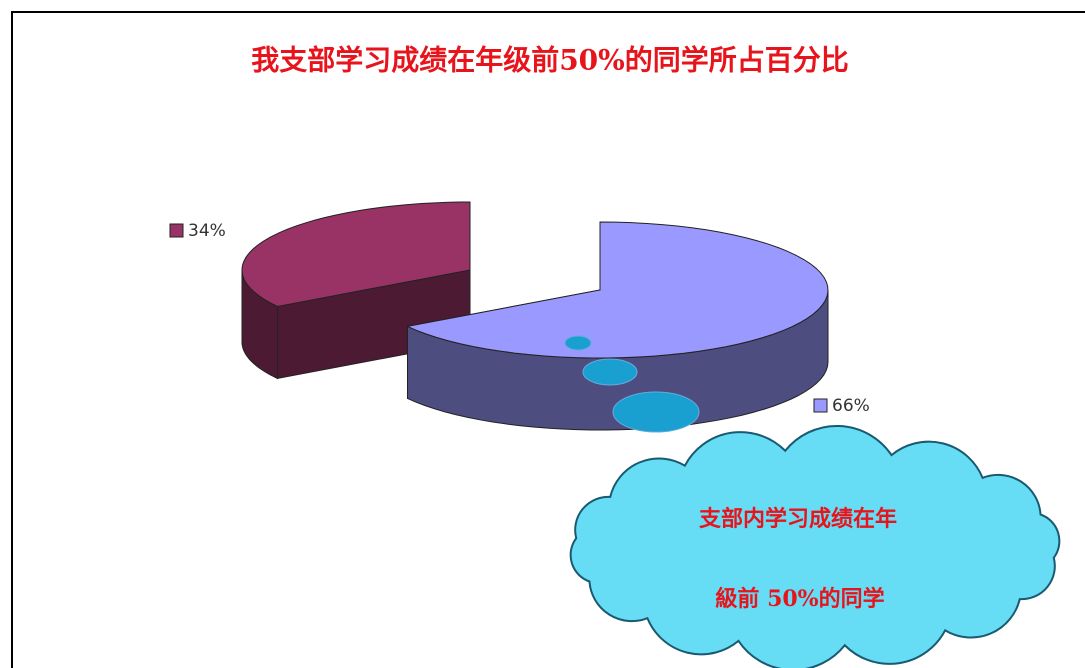 Image resolution: width=1085 pixels, height=668 pixels. Describe the element at coordinates (798, 519) in the screenshot. I see `callout-text: 支部内学习成绩在年` at that location.